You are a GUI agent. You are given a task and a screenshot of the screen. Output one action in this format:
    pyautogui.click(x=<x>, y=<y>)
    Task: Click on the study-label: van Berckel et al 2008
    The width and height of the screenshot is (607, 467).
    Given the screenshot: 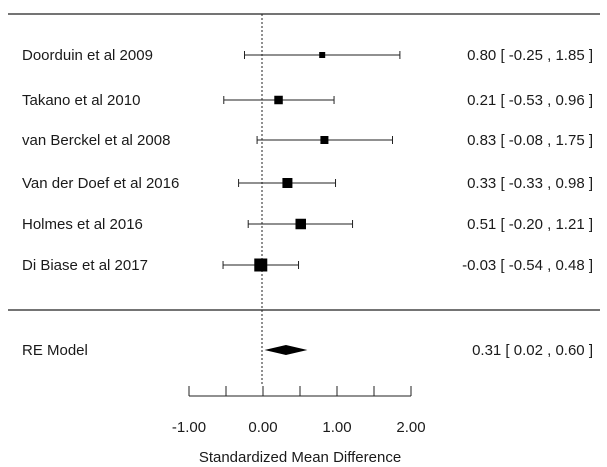 What is the action you would take?
    pyautogui.click(x=96, y=140)
    